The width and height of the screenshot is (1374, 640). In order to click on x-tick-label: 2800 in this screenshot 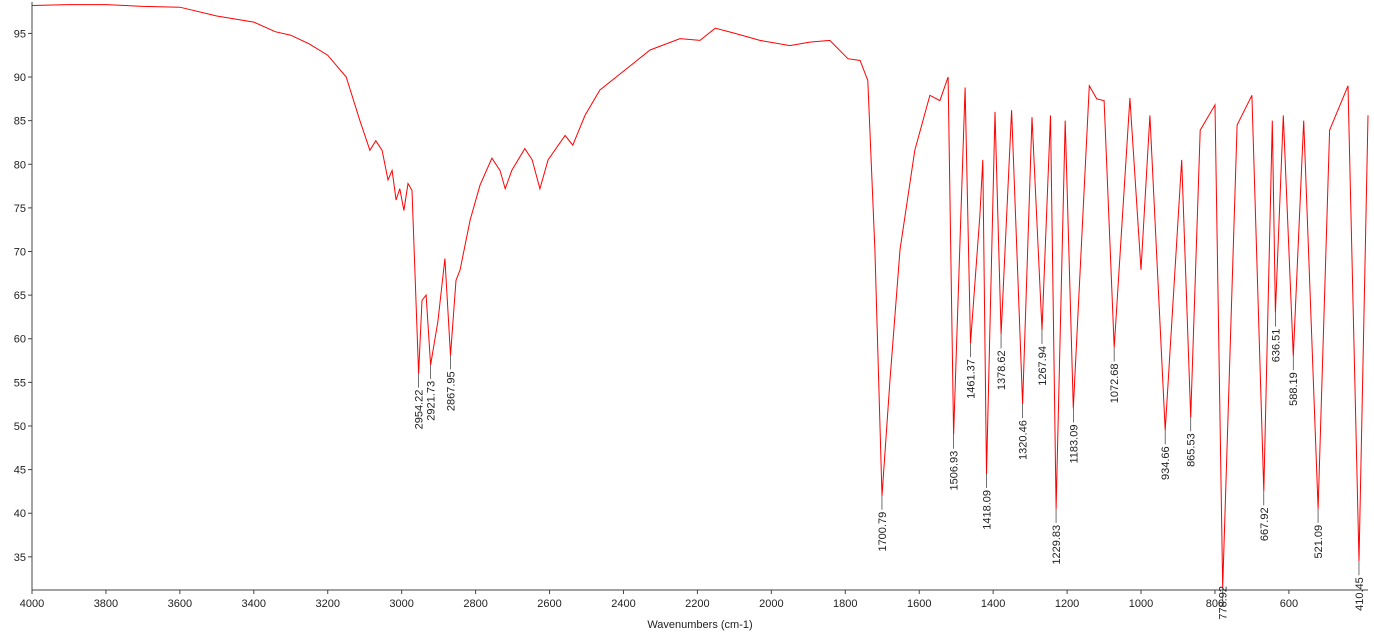, I will do `click(475, 604)`.